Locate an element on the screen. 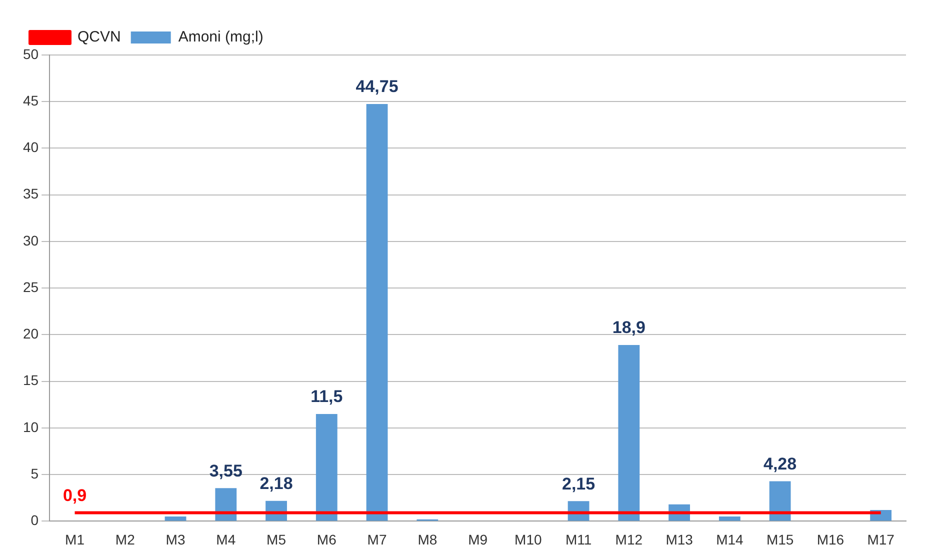  data-label: 3,55 is located at coordinates (225, 470).